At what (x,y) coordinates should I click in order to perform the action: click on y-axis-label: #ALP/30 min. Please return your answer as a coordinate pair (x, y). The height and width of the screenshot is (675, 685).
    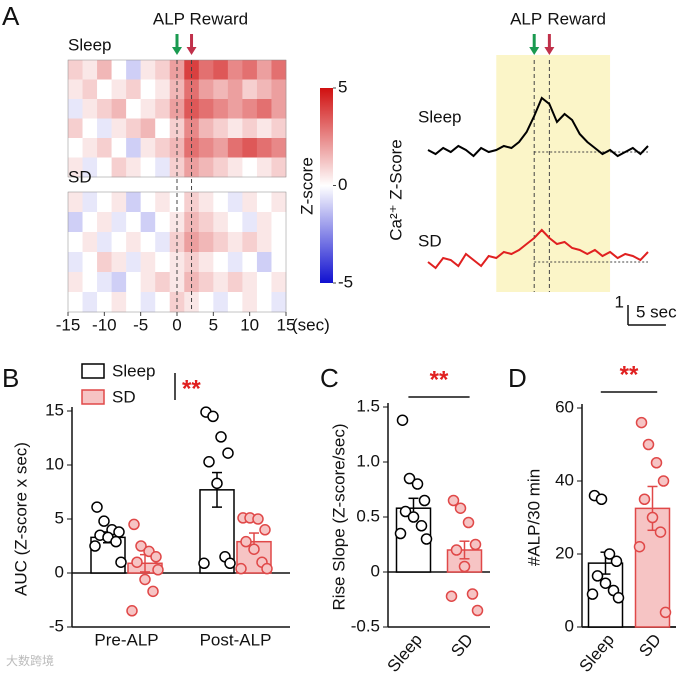
    Looking at the image, I should click on (533, 517).